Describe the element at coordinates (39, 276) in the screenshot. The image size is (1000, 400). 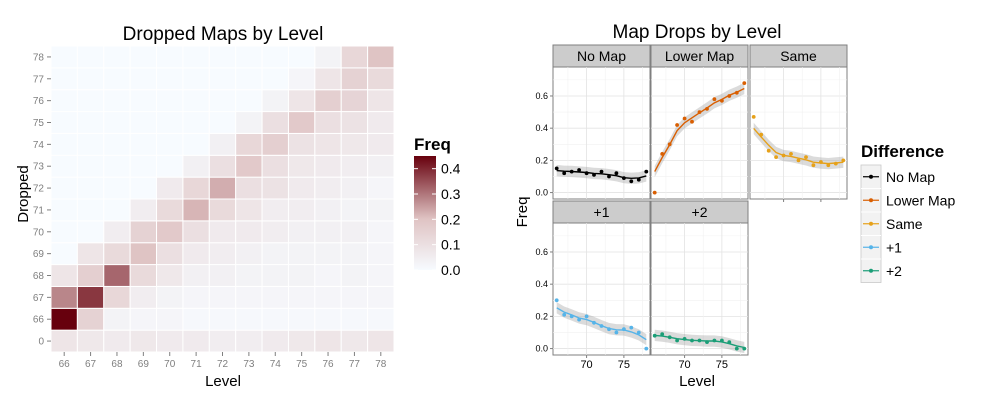
I see `heatmap-y-tick-label: 68` at that location.